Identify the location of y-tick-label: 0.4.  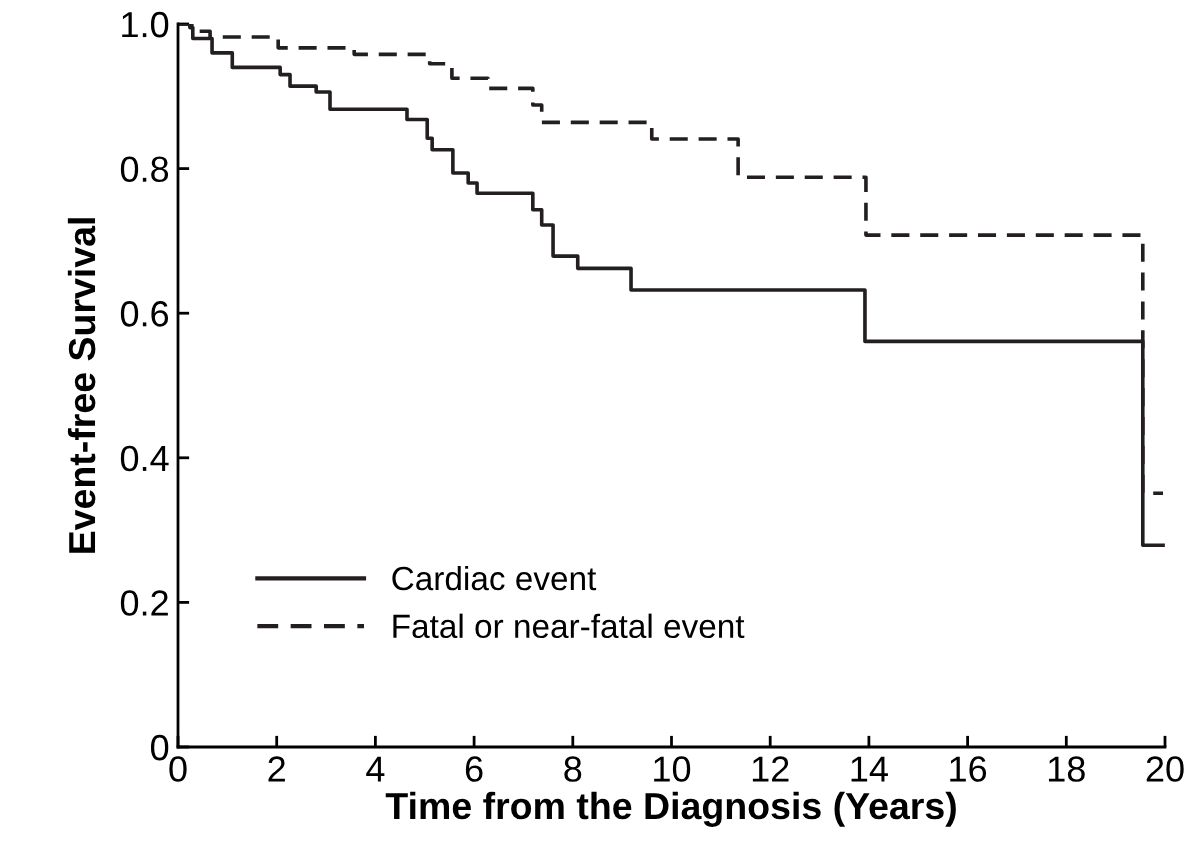
(144, 458).